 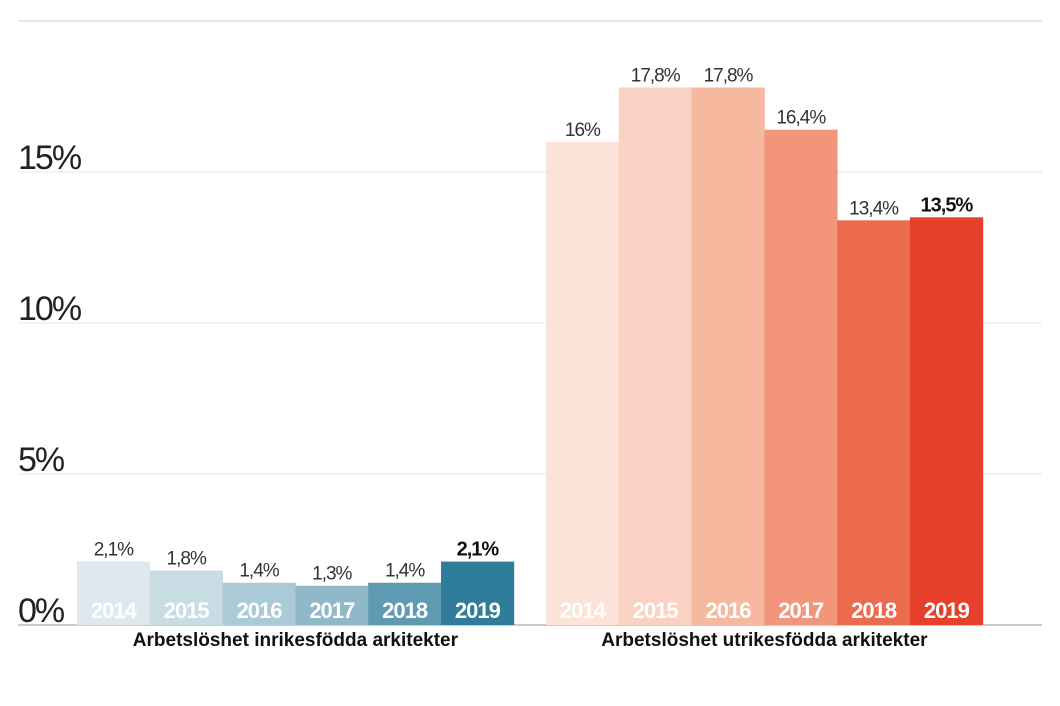 What do you see at coordinates (764, 640) in the screenshot?
I see `group-label: Arbetslöshet utrikesfödda arkitekter` at bounding box center [764, 640].